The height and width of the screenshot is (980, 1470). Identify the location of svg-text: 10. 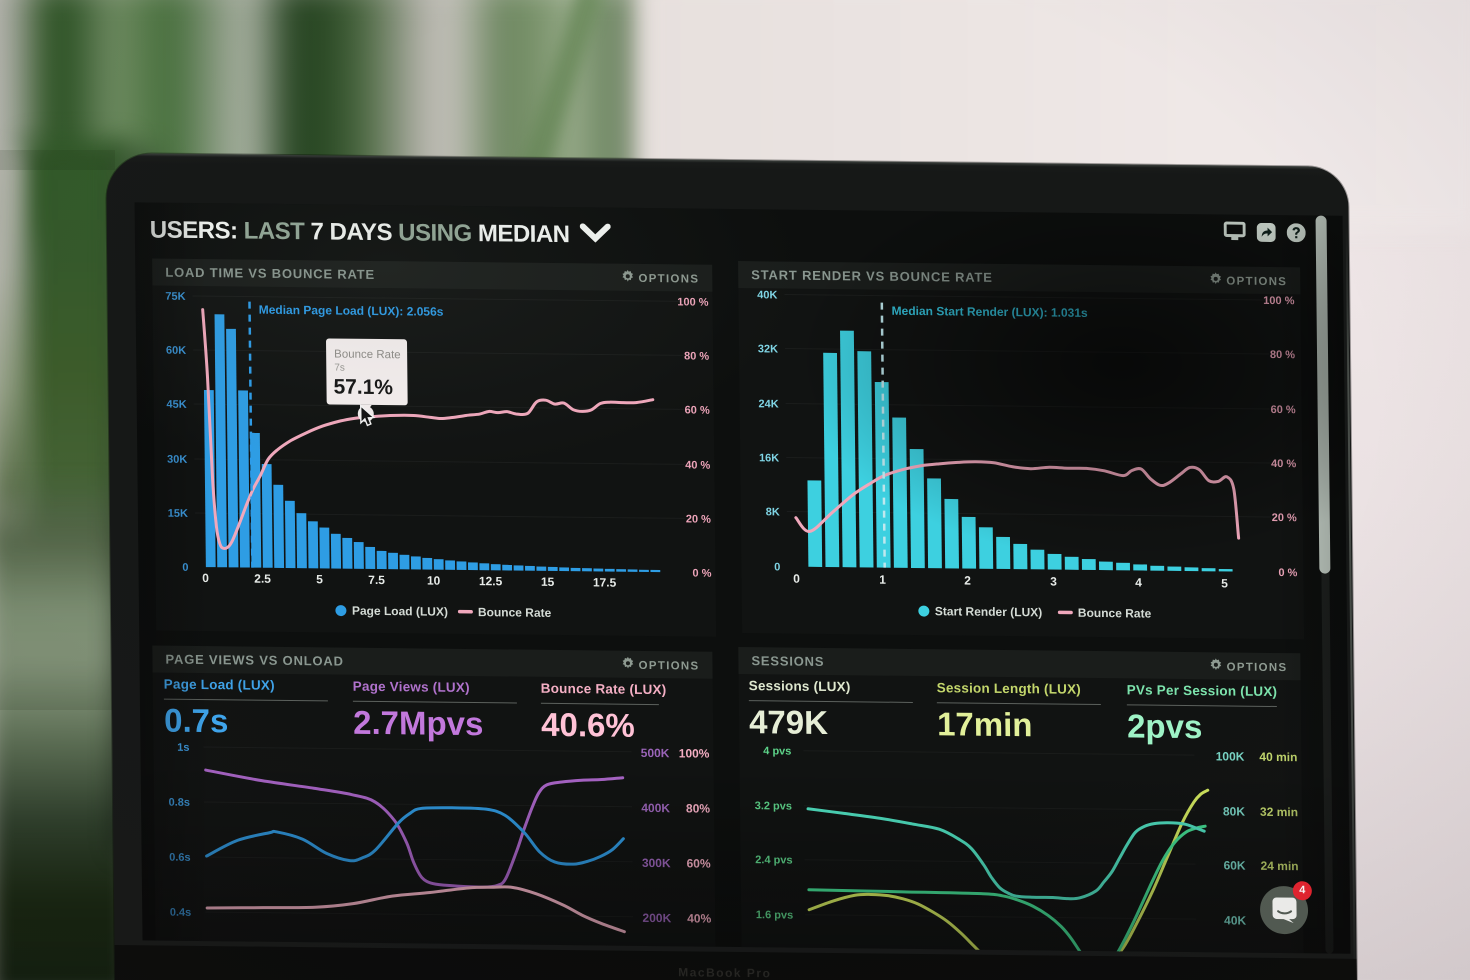
(434, 581).